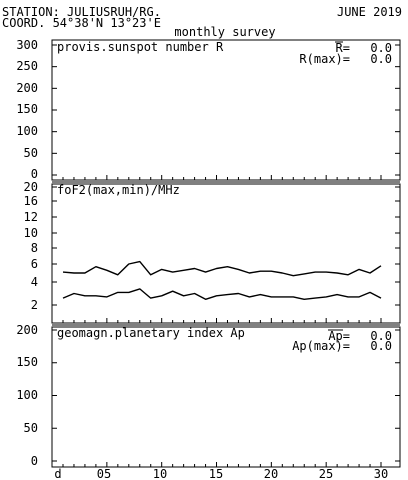 The image size is (408, 480). What do you see at coordinates (27, 45) in the screenshot?
I see `y-tick-label: 300` at bounding box center [27, 45].